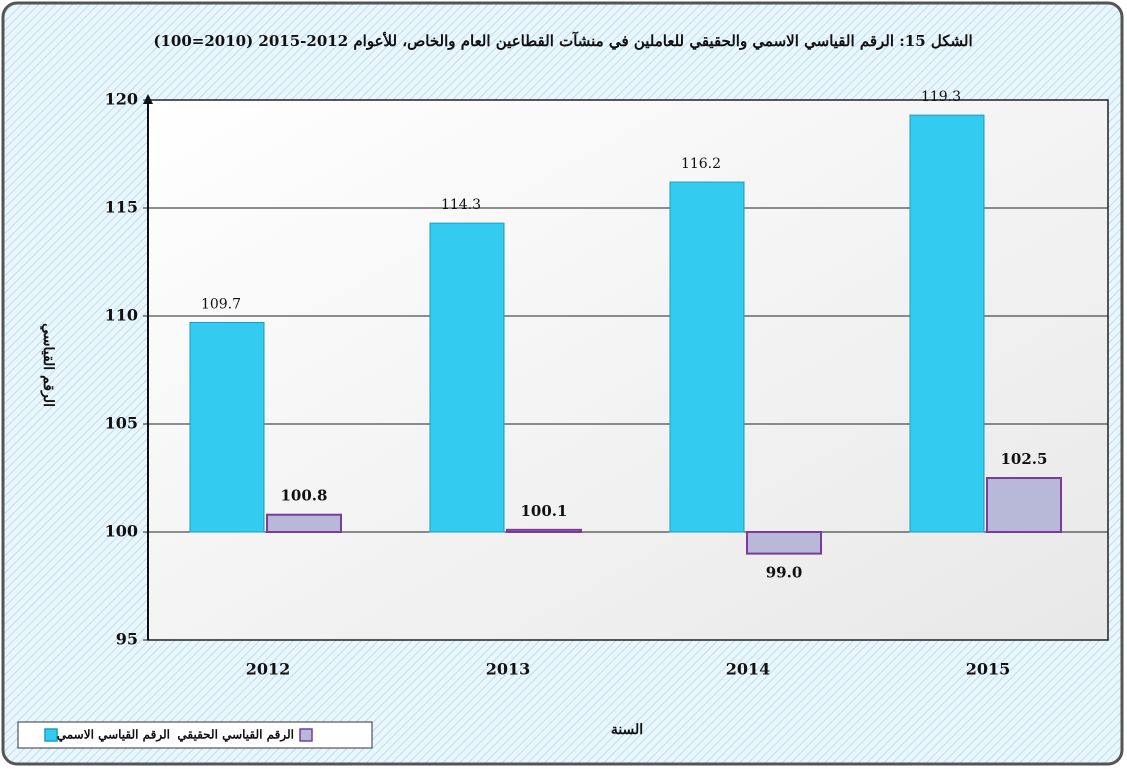 The image size is (1127, 769). What do you see at coordinates (221, 304) in the screenshot?
I see `value-label: 109.7` at bounding box center [221, 304].